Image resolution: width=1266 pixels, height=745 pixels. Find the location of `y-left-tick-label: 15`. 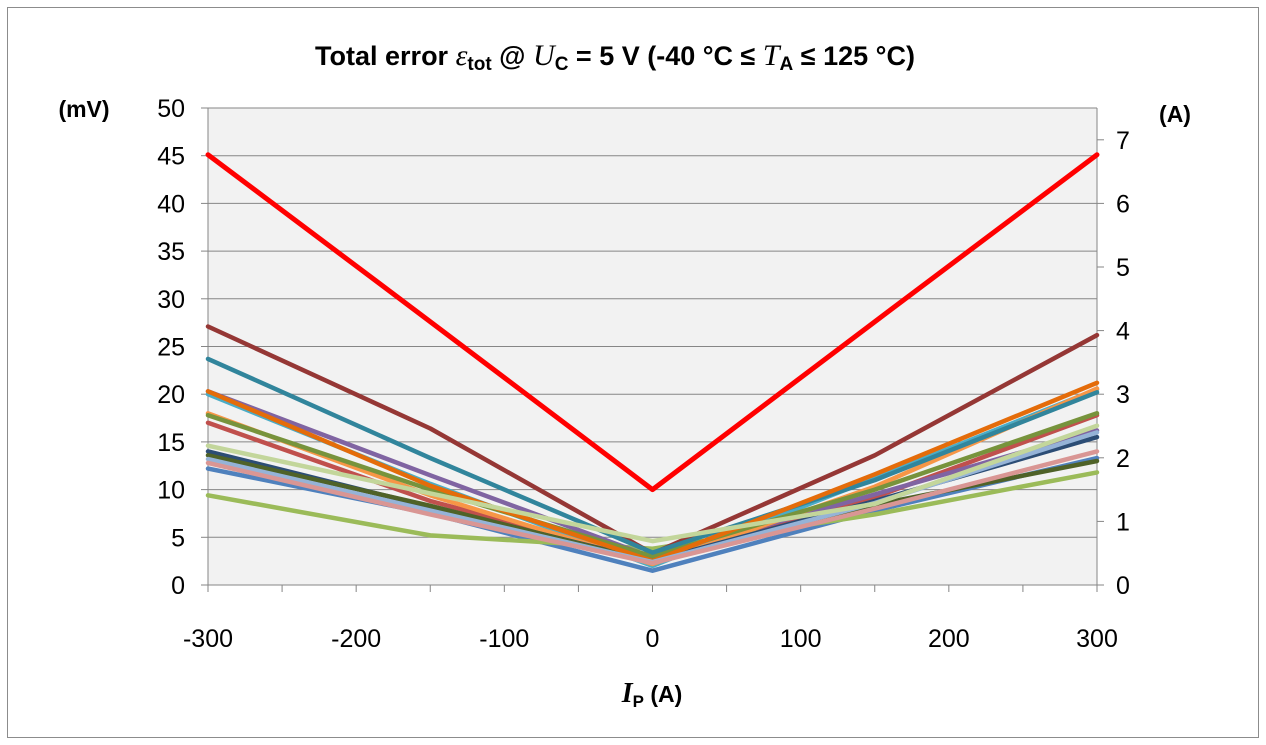

y-left-tick-label: 15 is located at coordinates (171, 443).